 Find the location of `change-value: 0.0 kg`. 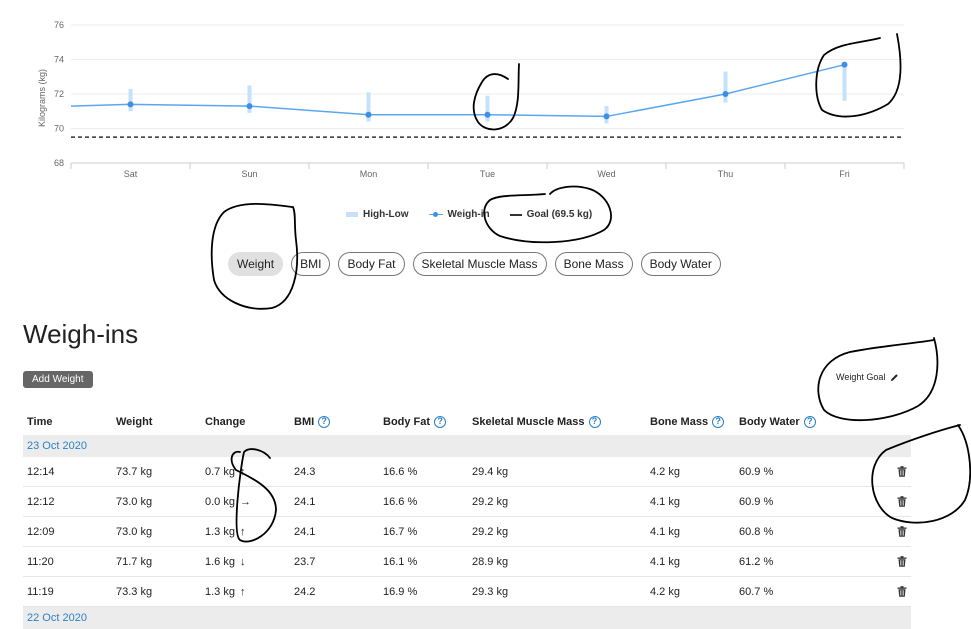

change-value: 0.0 kg is located at coordinates (220, 501).